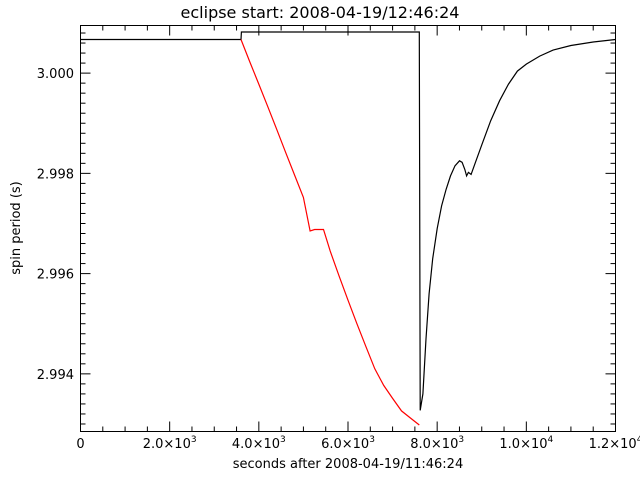 This screenshot has height=480, width=640. What do you see at coordinates (16, 227) in the screenshot?
I see `y-axis-label: spin period (s)` at bounding box center [16, 227].